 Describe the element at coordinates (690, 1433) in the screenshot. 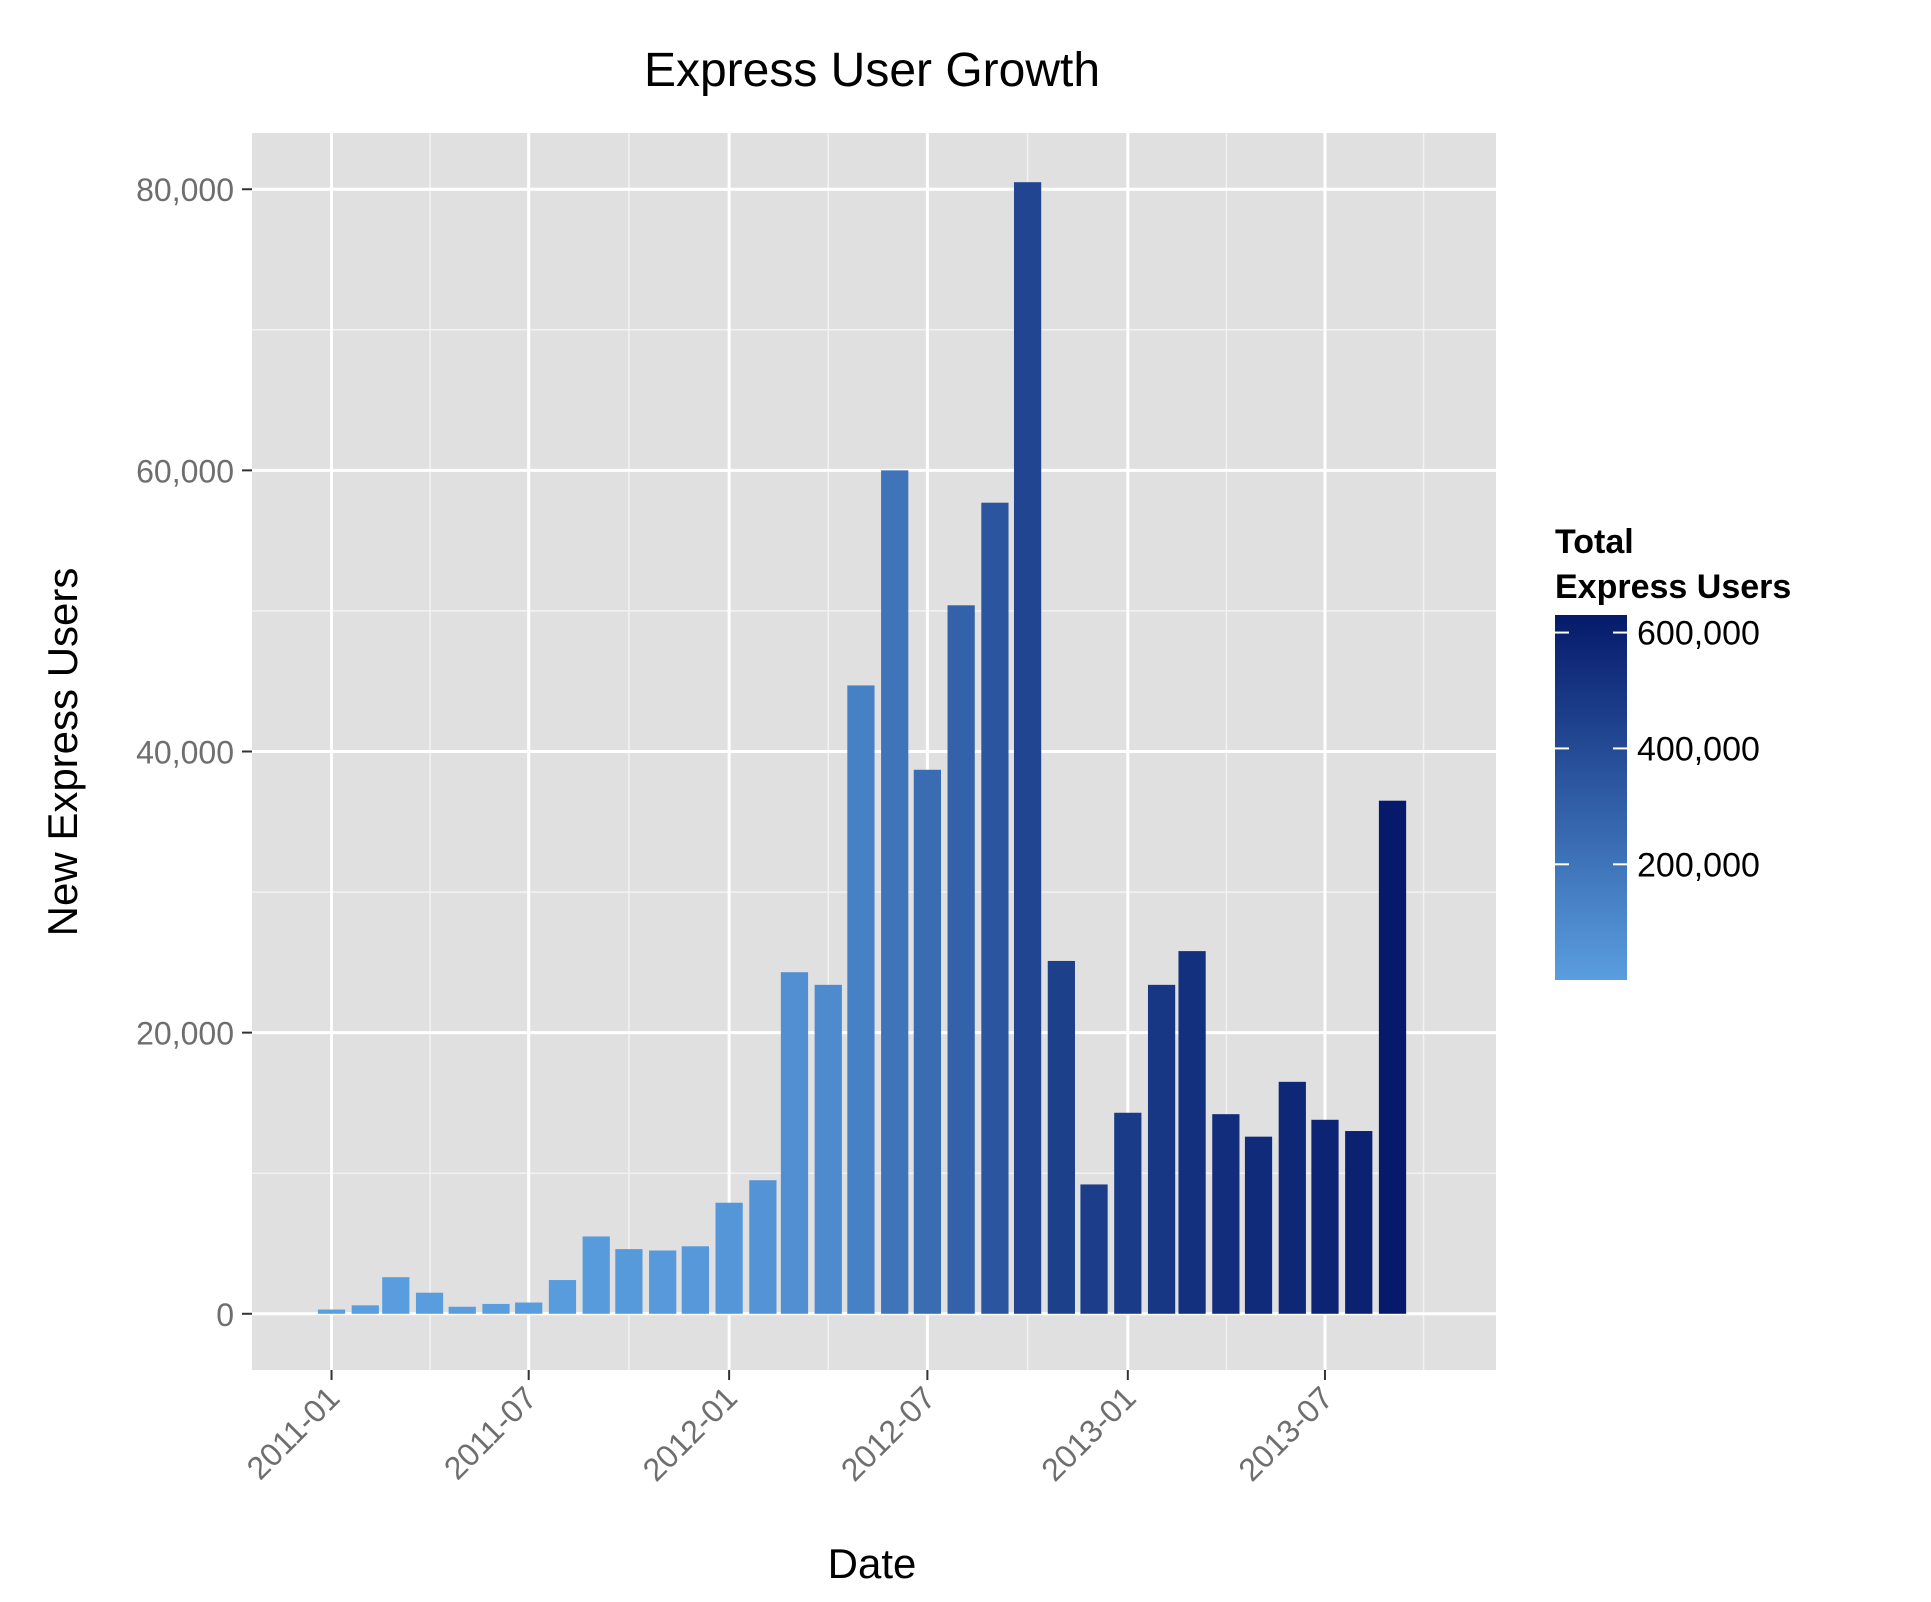

I see `x-tick-label: 2012-01` at that location.